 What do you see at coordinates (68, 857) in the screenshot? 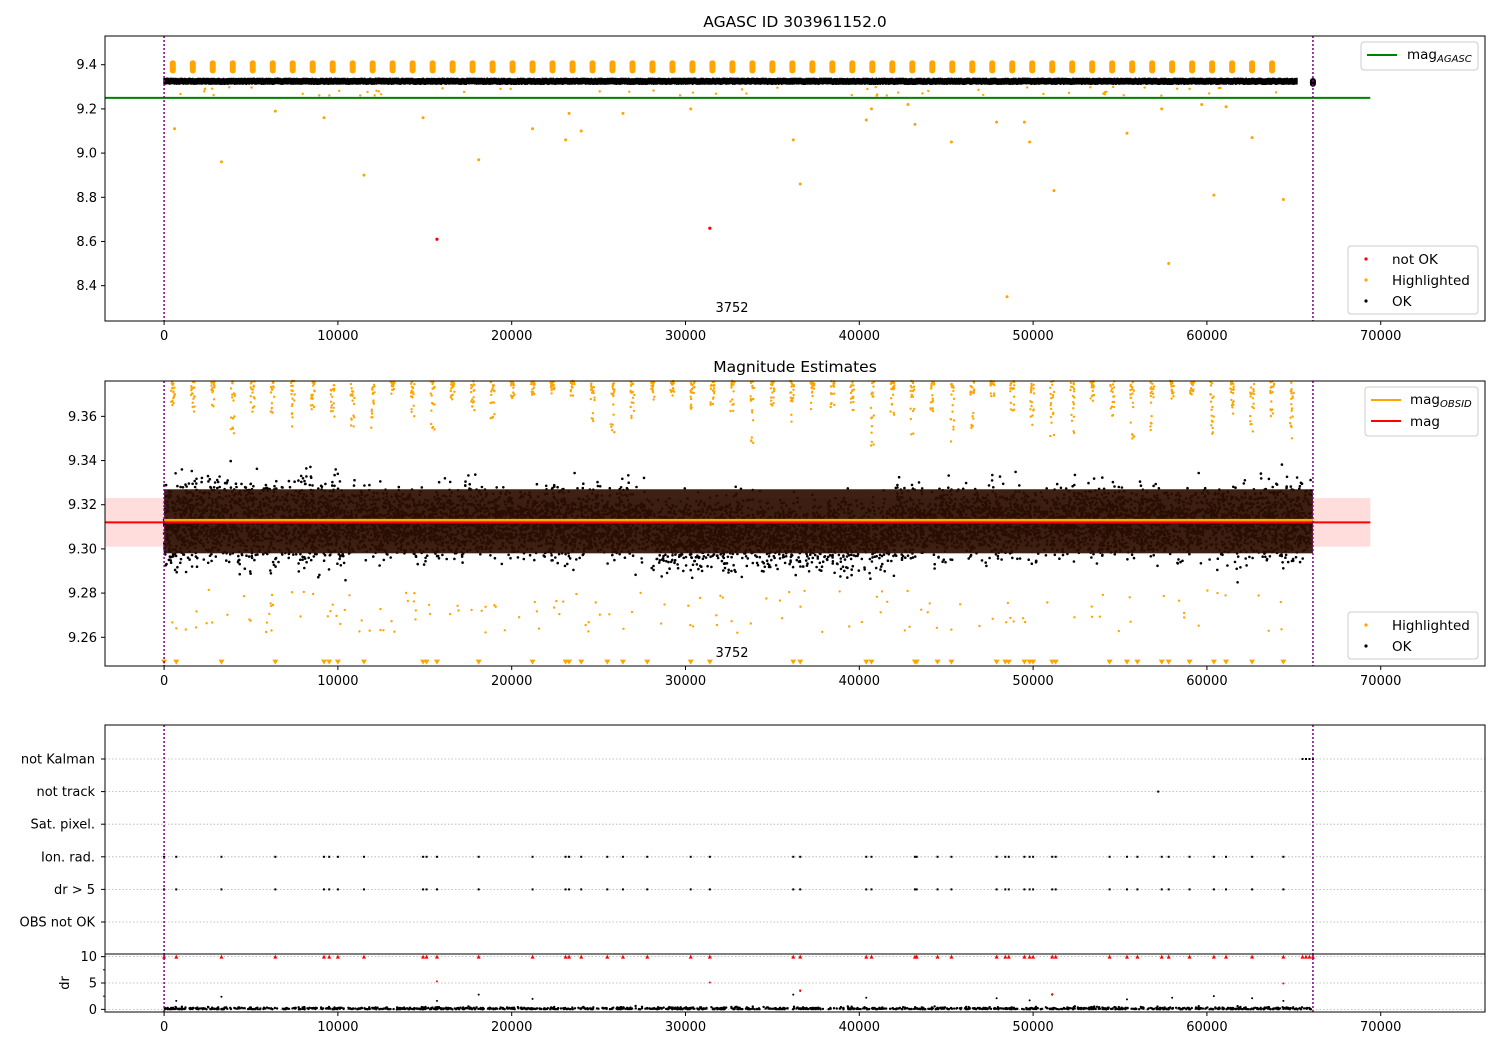
I see `flag-row-label: Ion. rad.` at bounding box center [68, 857].